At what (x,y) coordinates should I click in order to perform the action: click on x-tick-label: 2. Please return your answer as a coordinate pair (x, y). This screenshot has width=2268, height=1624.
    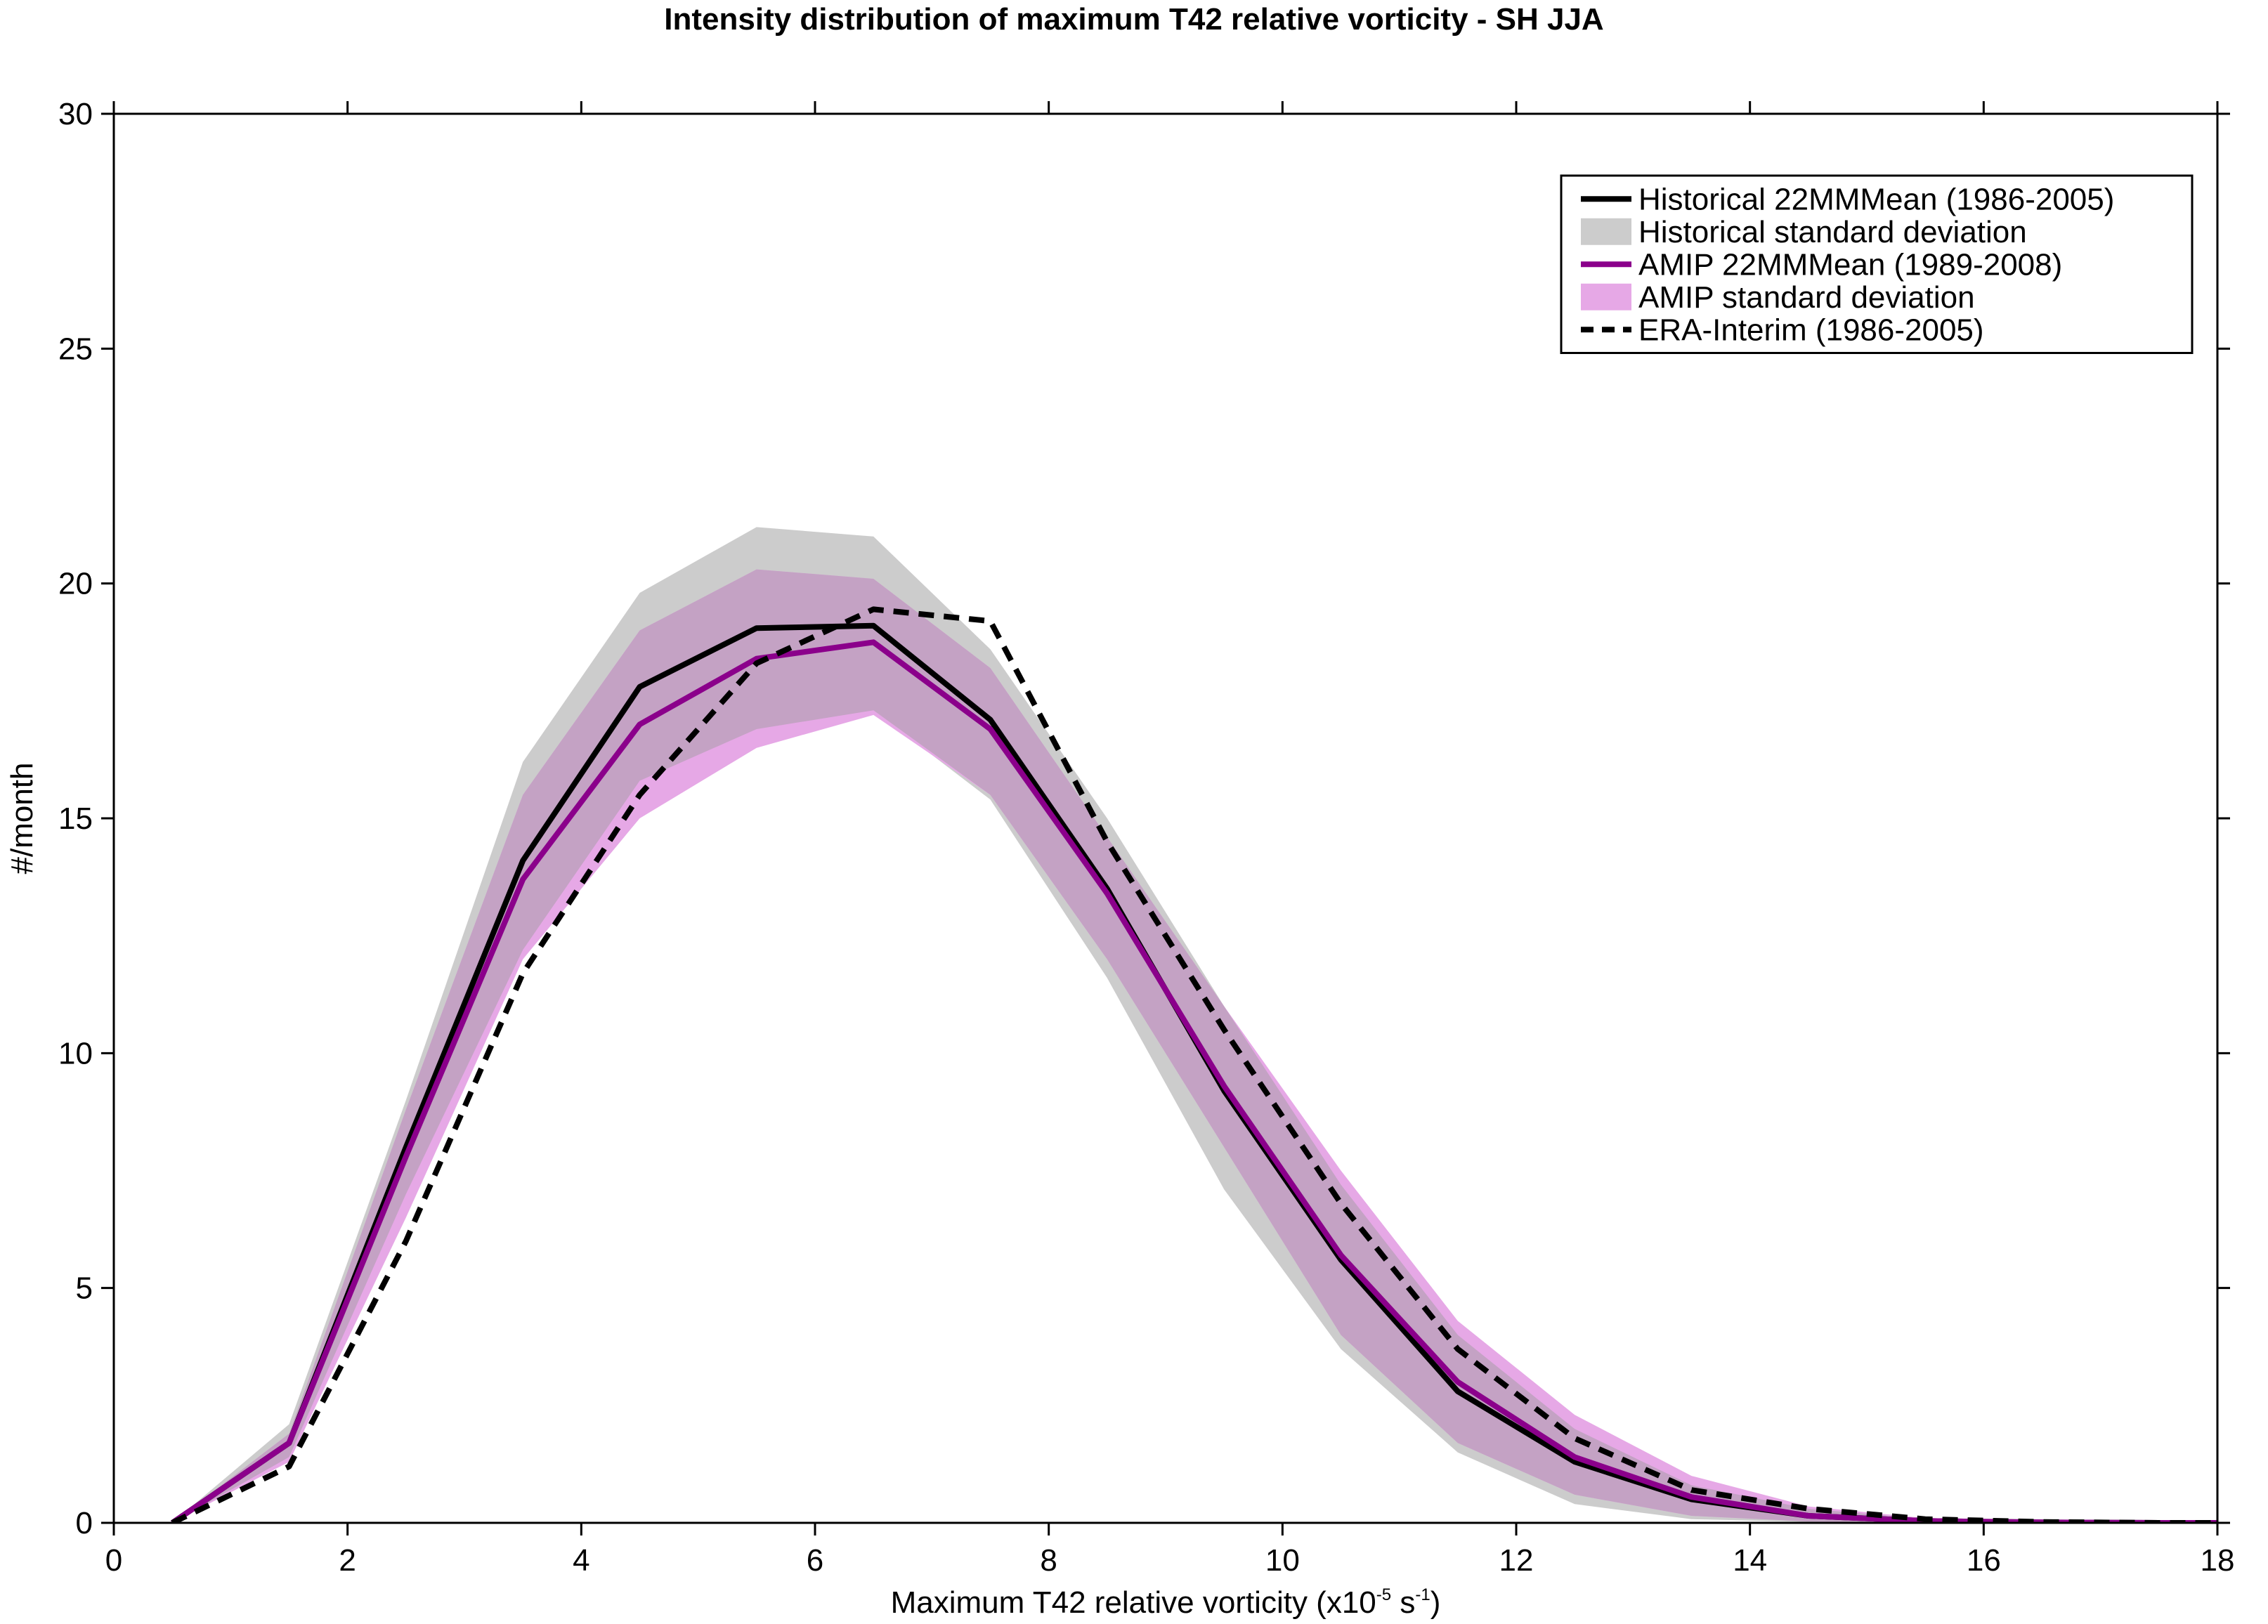
    Looking at the image, I should click on (347, 1560).